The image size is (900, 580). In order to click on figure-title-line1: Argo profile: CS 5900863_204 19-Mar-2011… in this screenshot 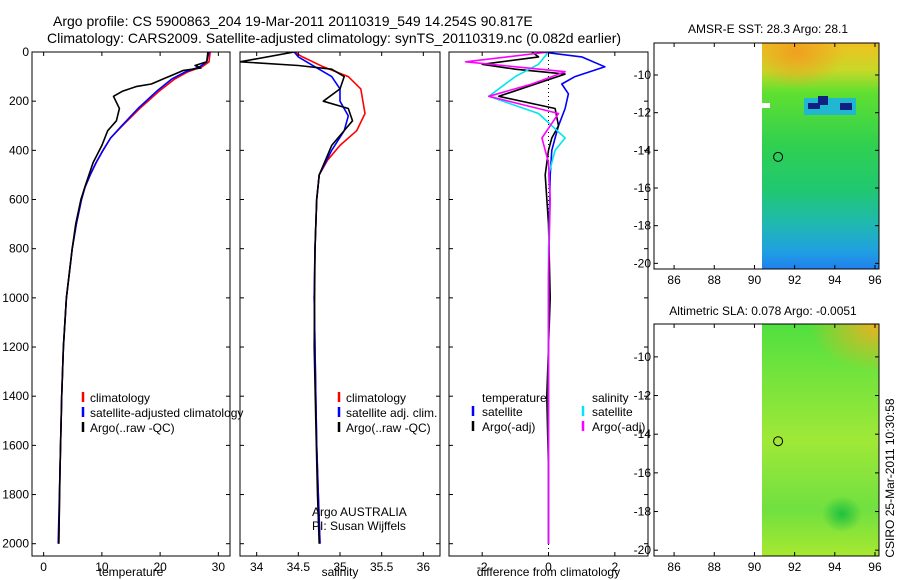, I will do `click(293, 21)`.